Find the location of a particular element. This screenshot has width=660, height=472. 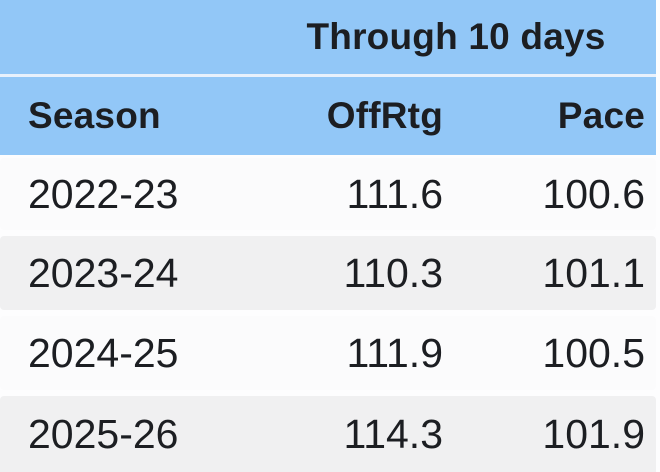

span-header-label: Through 10 days is located at coordinates (456, 36).